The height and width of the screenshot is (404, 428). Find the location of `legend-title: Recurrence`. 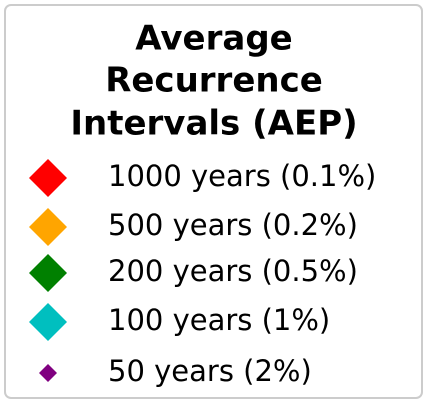

legend-title: Recurrence is located at coordinates (214, 81).